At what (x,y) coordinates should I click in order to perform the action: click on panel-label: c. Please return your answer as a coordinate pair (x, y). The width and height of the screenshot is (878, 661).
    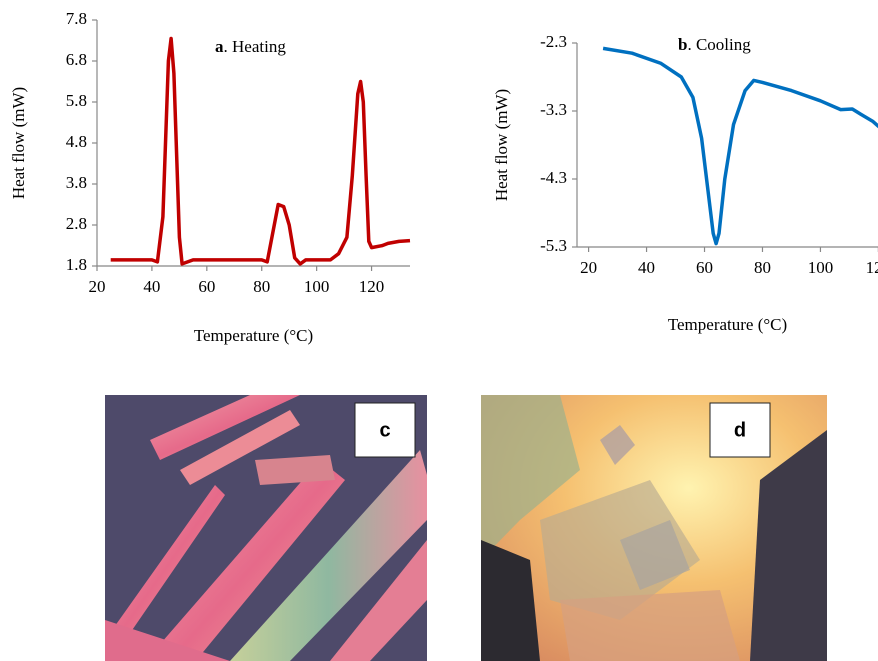
    Looking at the image, I should click on (384, 430).